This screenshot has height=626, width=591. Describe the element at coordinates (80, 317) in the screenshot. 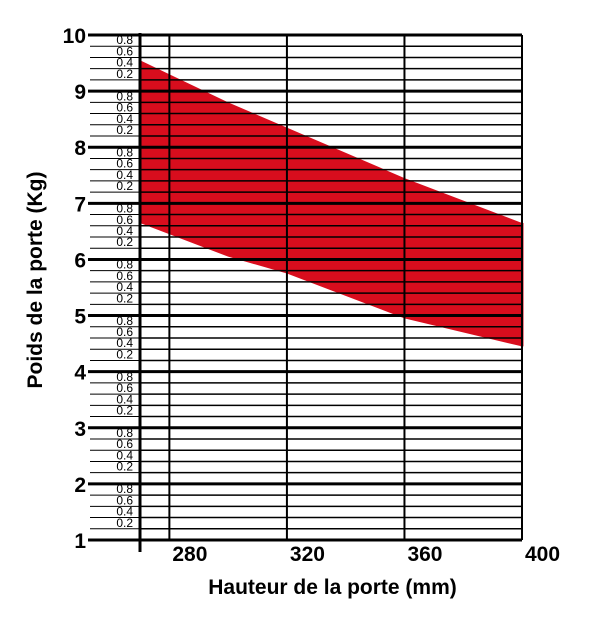

I see `y-major-tick-label: 5` at that location.